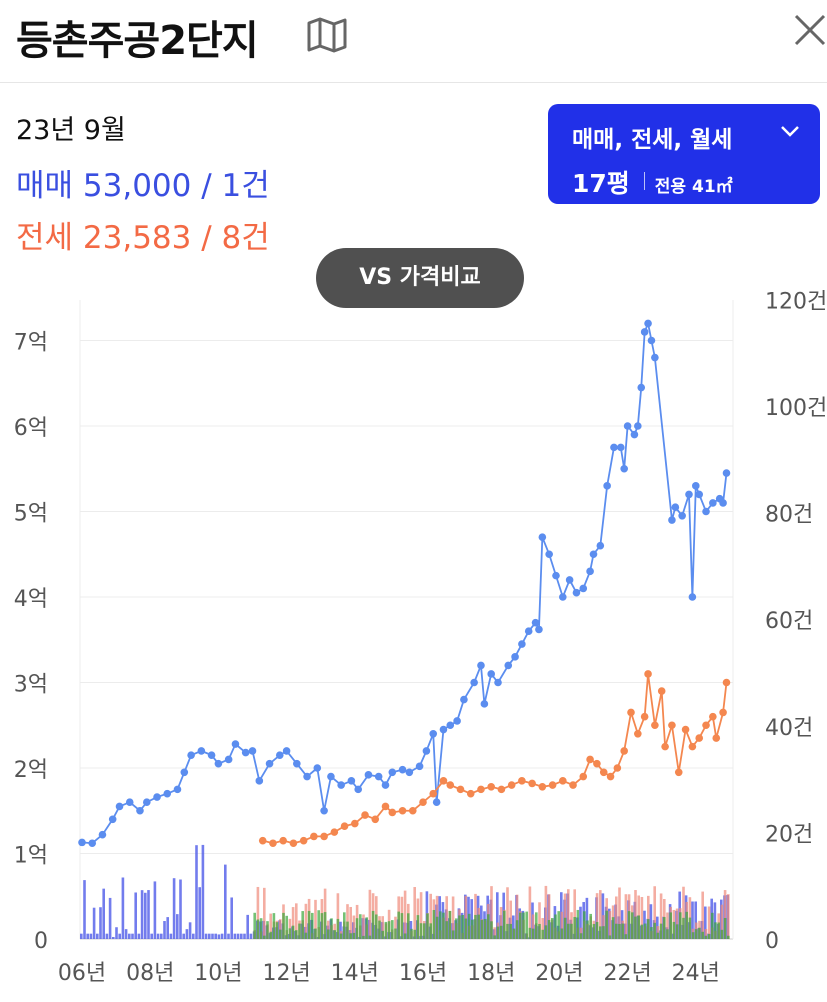 The image size is (827, 1002). Describe the element at coordinates (693, 187) in the screenshot. I see `exclusive-area: 전용 41㎡` at that location.